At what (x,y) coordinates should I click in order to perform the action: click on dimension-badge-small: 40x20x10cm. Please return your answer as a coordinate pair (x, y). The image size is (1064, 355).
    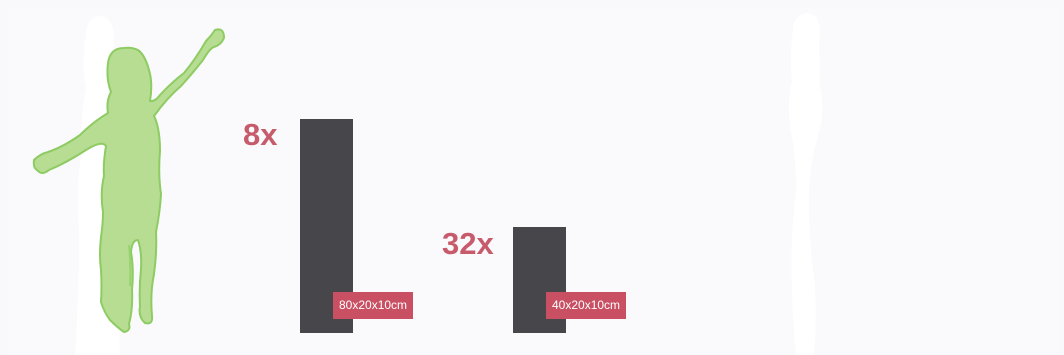
    Looking at the image, I should click on (586, 305).